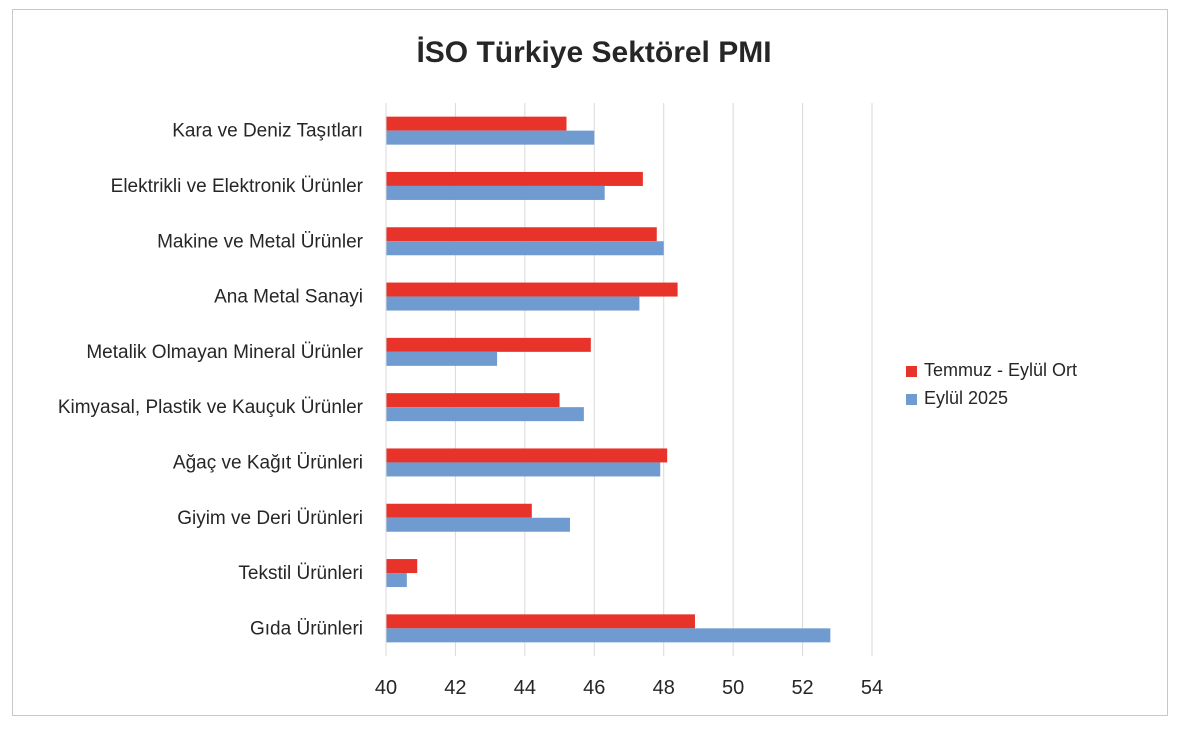 This screenshot has width=1188, height=734. I want to click on category-label: Kara ve Deniz Taşıtları, so click(267, 131).